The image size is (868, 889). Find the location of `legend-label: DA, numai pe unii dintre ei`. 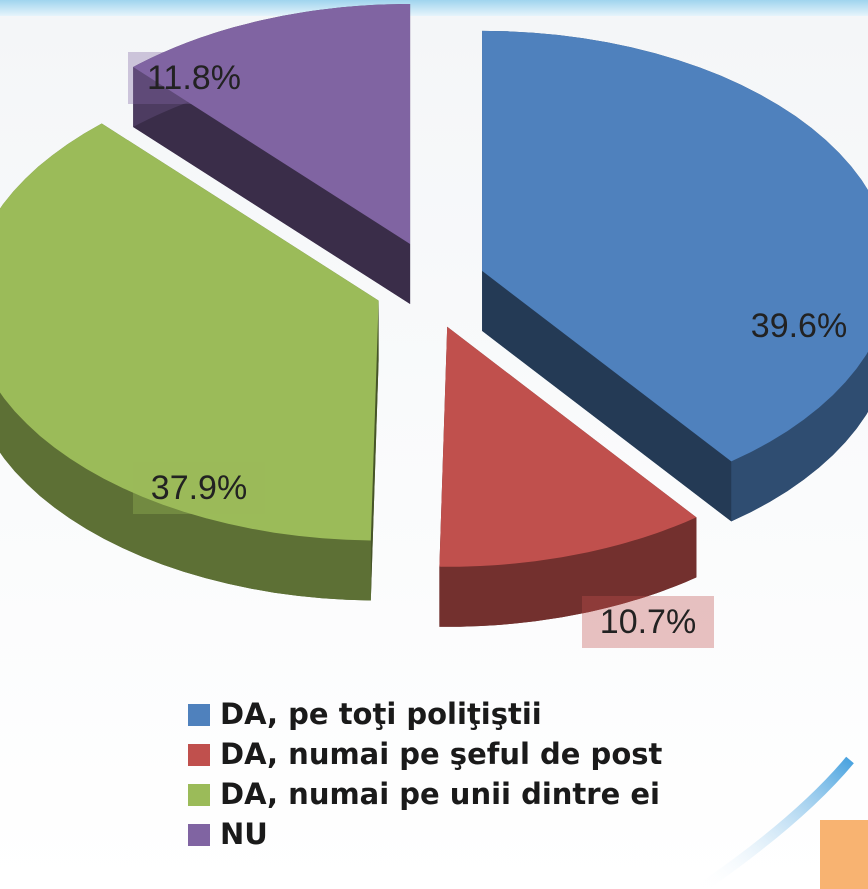

legend-label: DA, numai pe unii dintre ei is located at coordinates (440, 794).